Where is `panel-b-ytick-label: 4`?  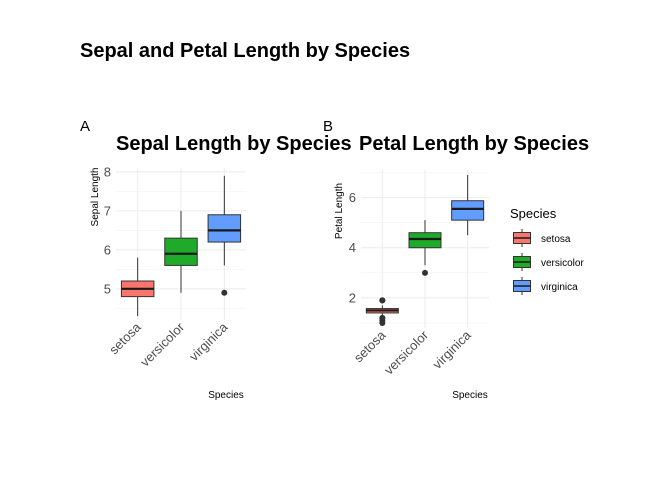 panel-b-ytick-label: 4 is located at coordinates (352, 247).